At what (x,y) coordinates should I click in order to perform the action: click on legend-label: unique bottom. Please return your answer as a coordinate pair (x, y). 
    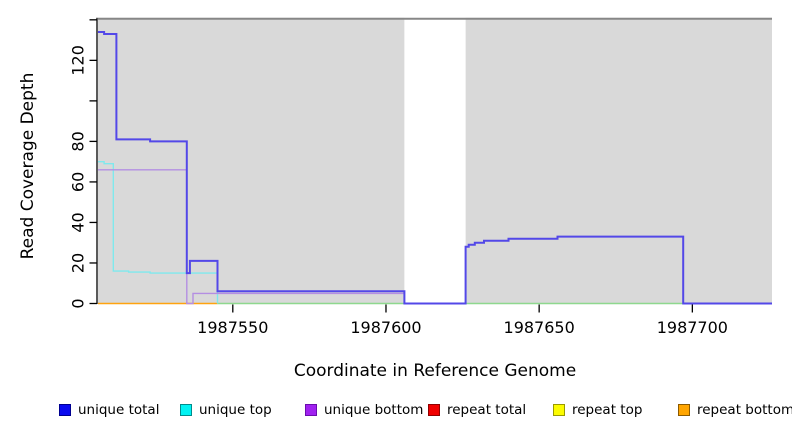
    Looking at the image, I should click on (374, 410).